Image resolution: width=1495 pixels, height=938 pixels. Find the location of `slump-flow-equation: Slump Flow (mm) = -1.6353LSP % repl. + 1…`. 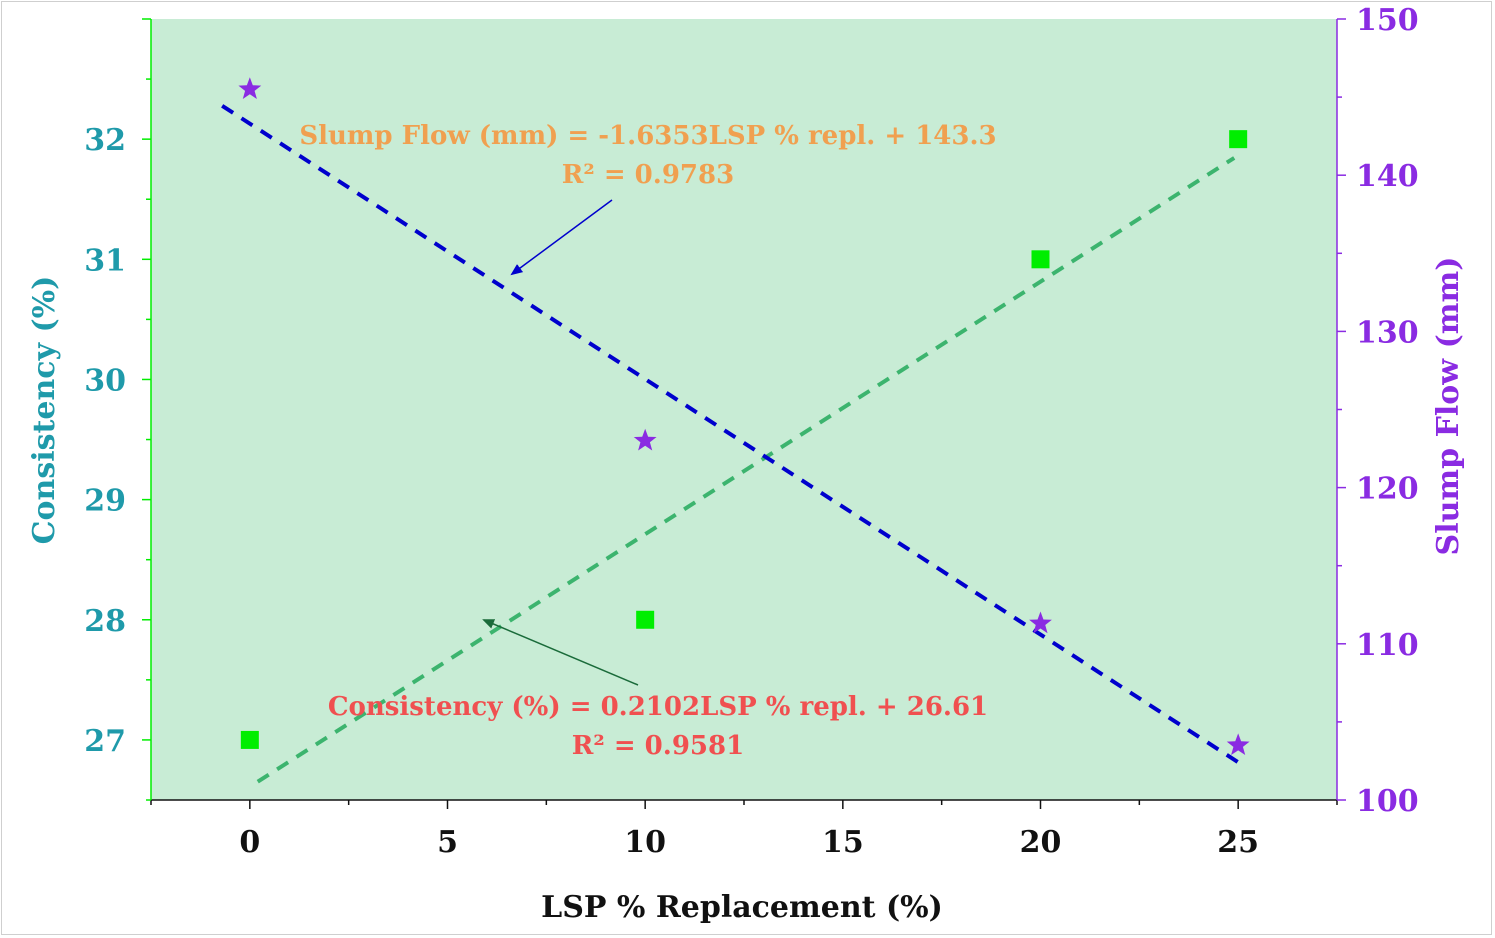

slump-flow-equation: Slump Flow (mm) = -1.6353LSP % repl. + 1… is located at coordinates (647, 136).